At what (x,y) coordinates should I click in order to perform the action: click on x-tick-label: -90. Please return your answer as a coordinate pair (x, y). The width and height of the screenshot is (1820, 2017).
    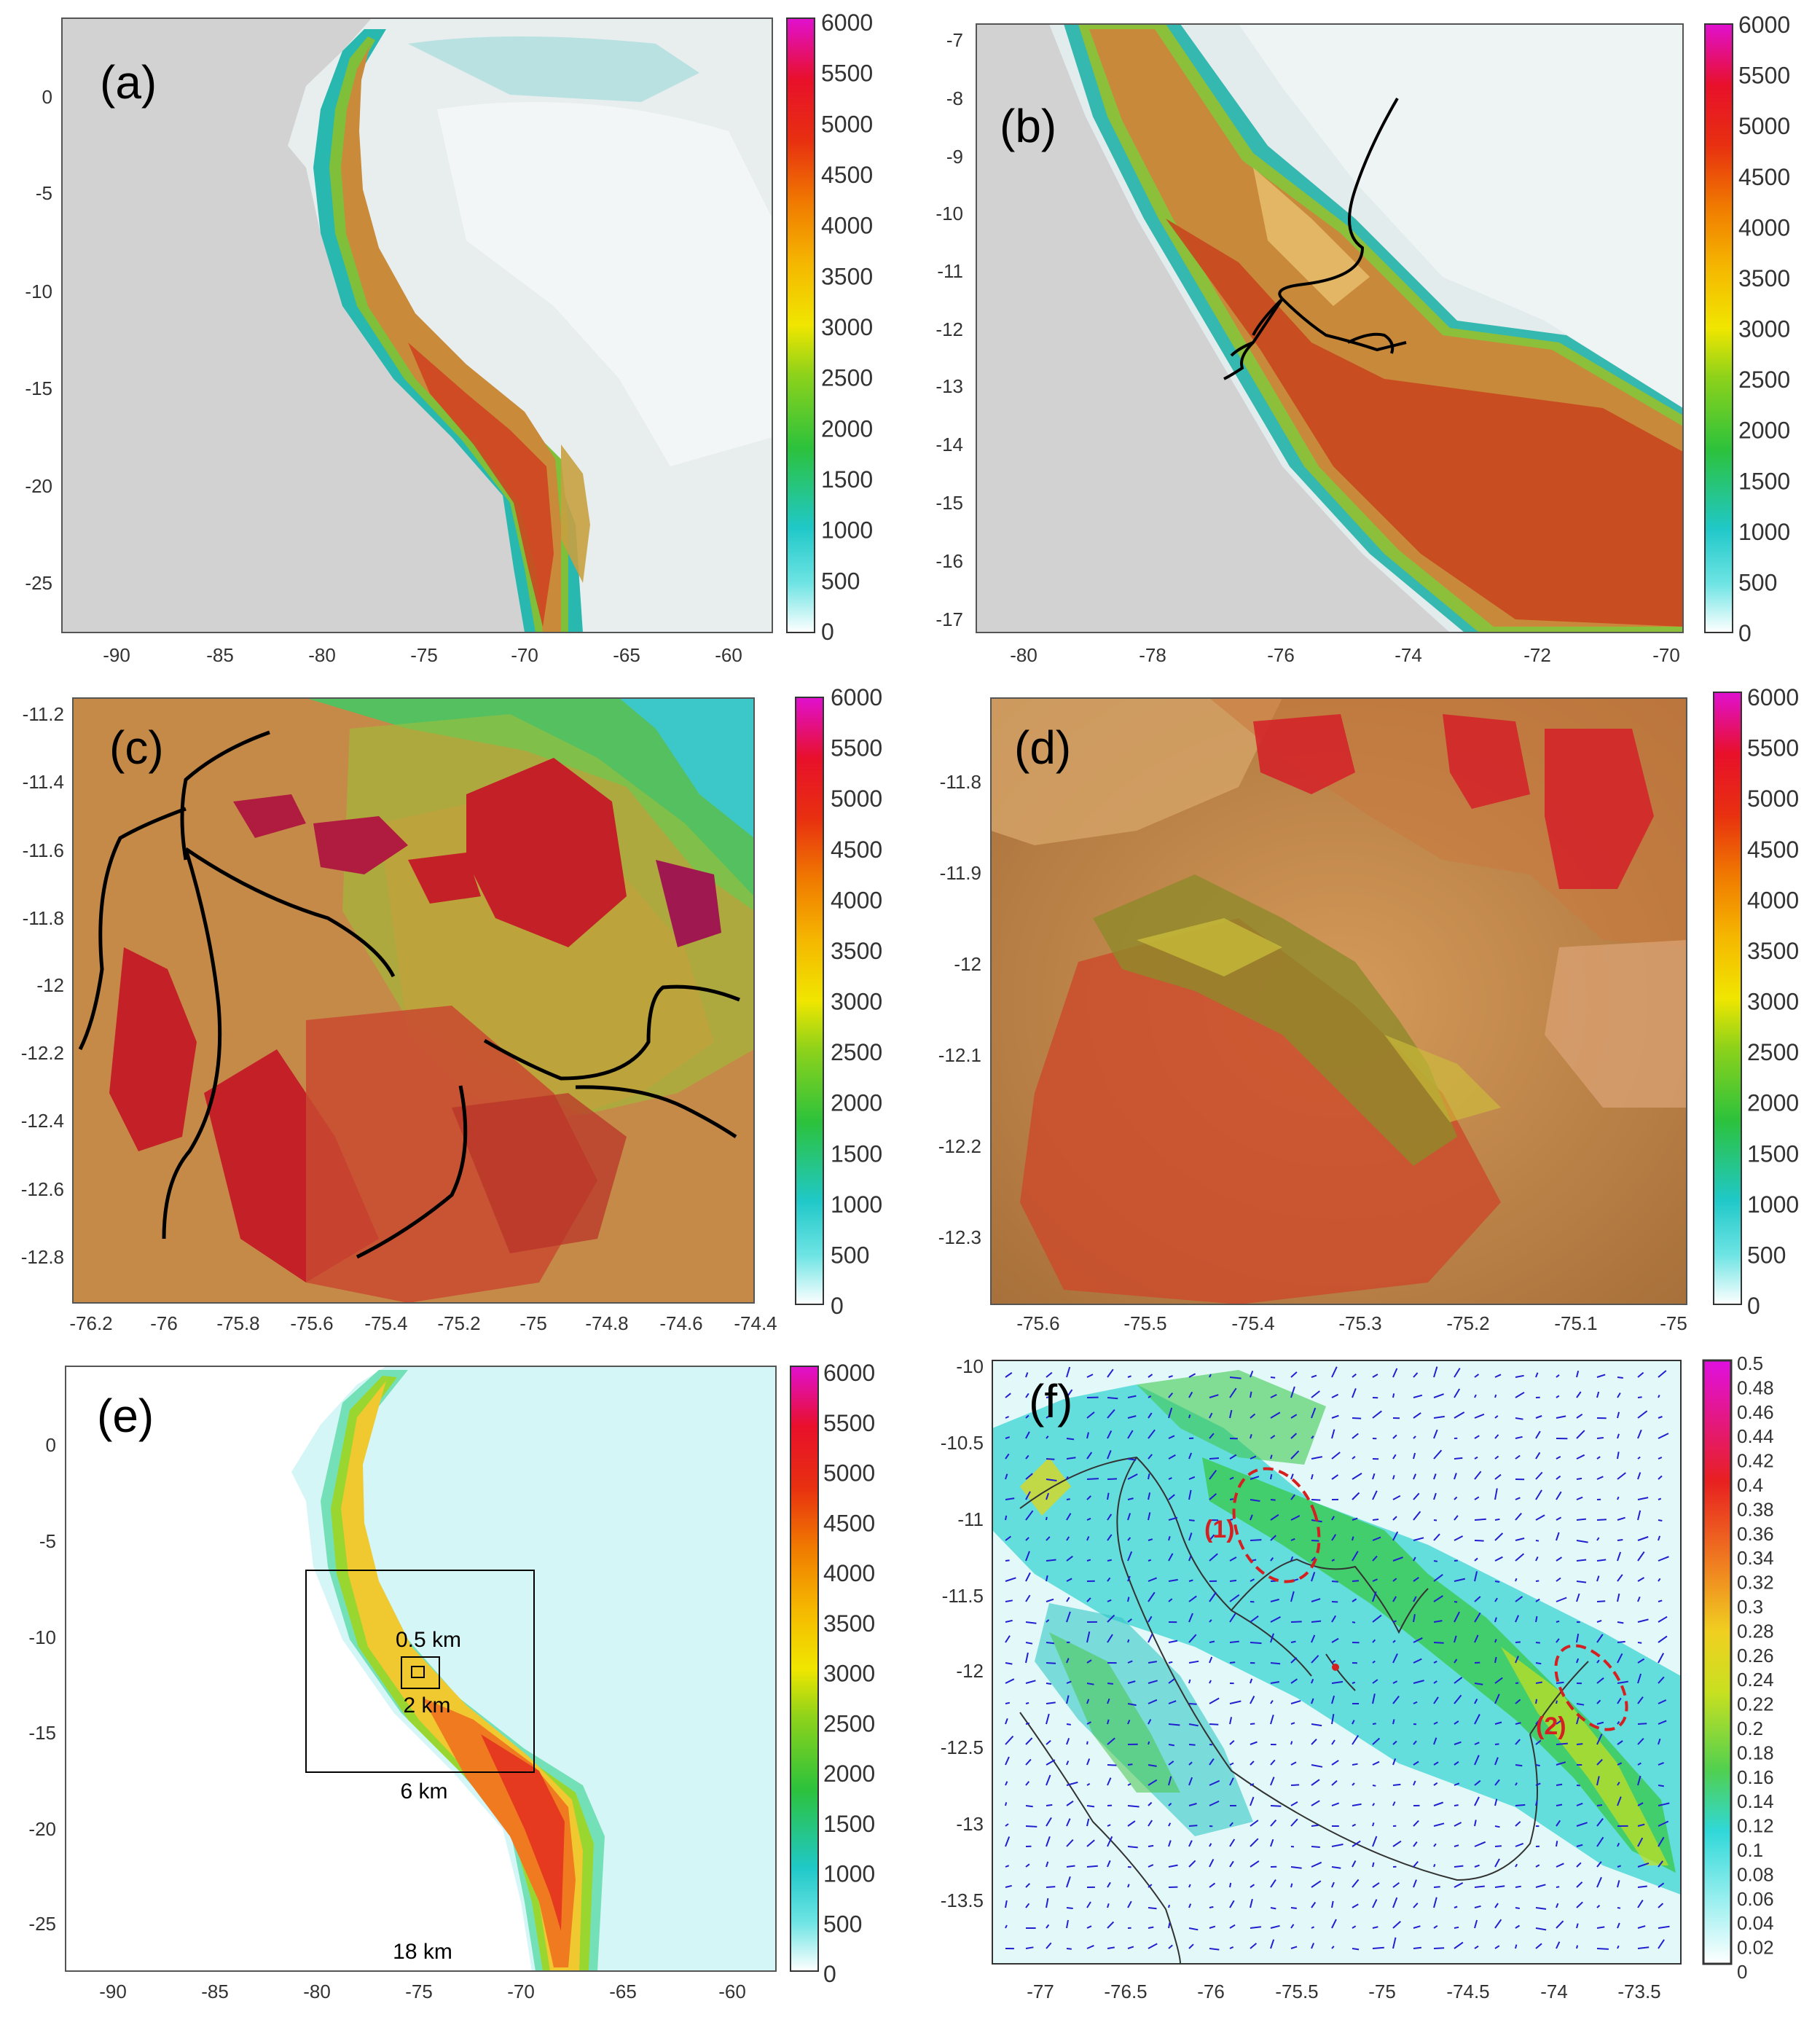
    Looking at the image, I should click on (117, 655).